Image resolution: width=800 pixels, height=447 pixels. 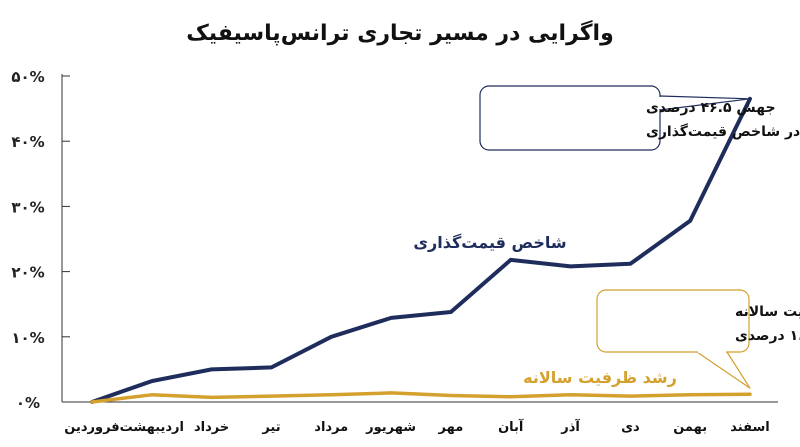 I want to click on annotation-callout: جهش ۴۶.۵ درصدی در شاخص قیمت‌گذاری, so click(x=639, y=118).